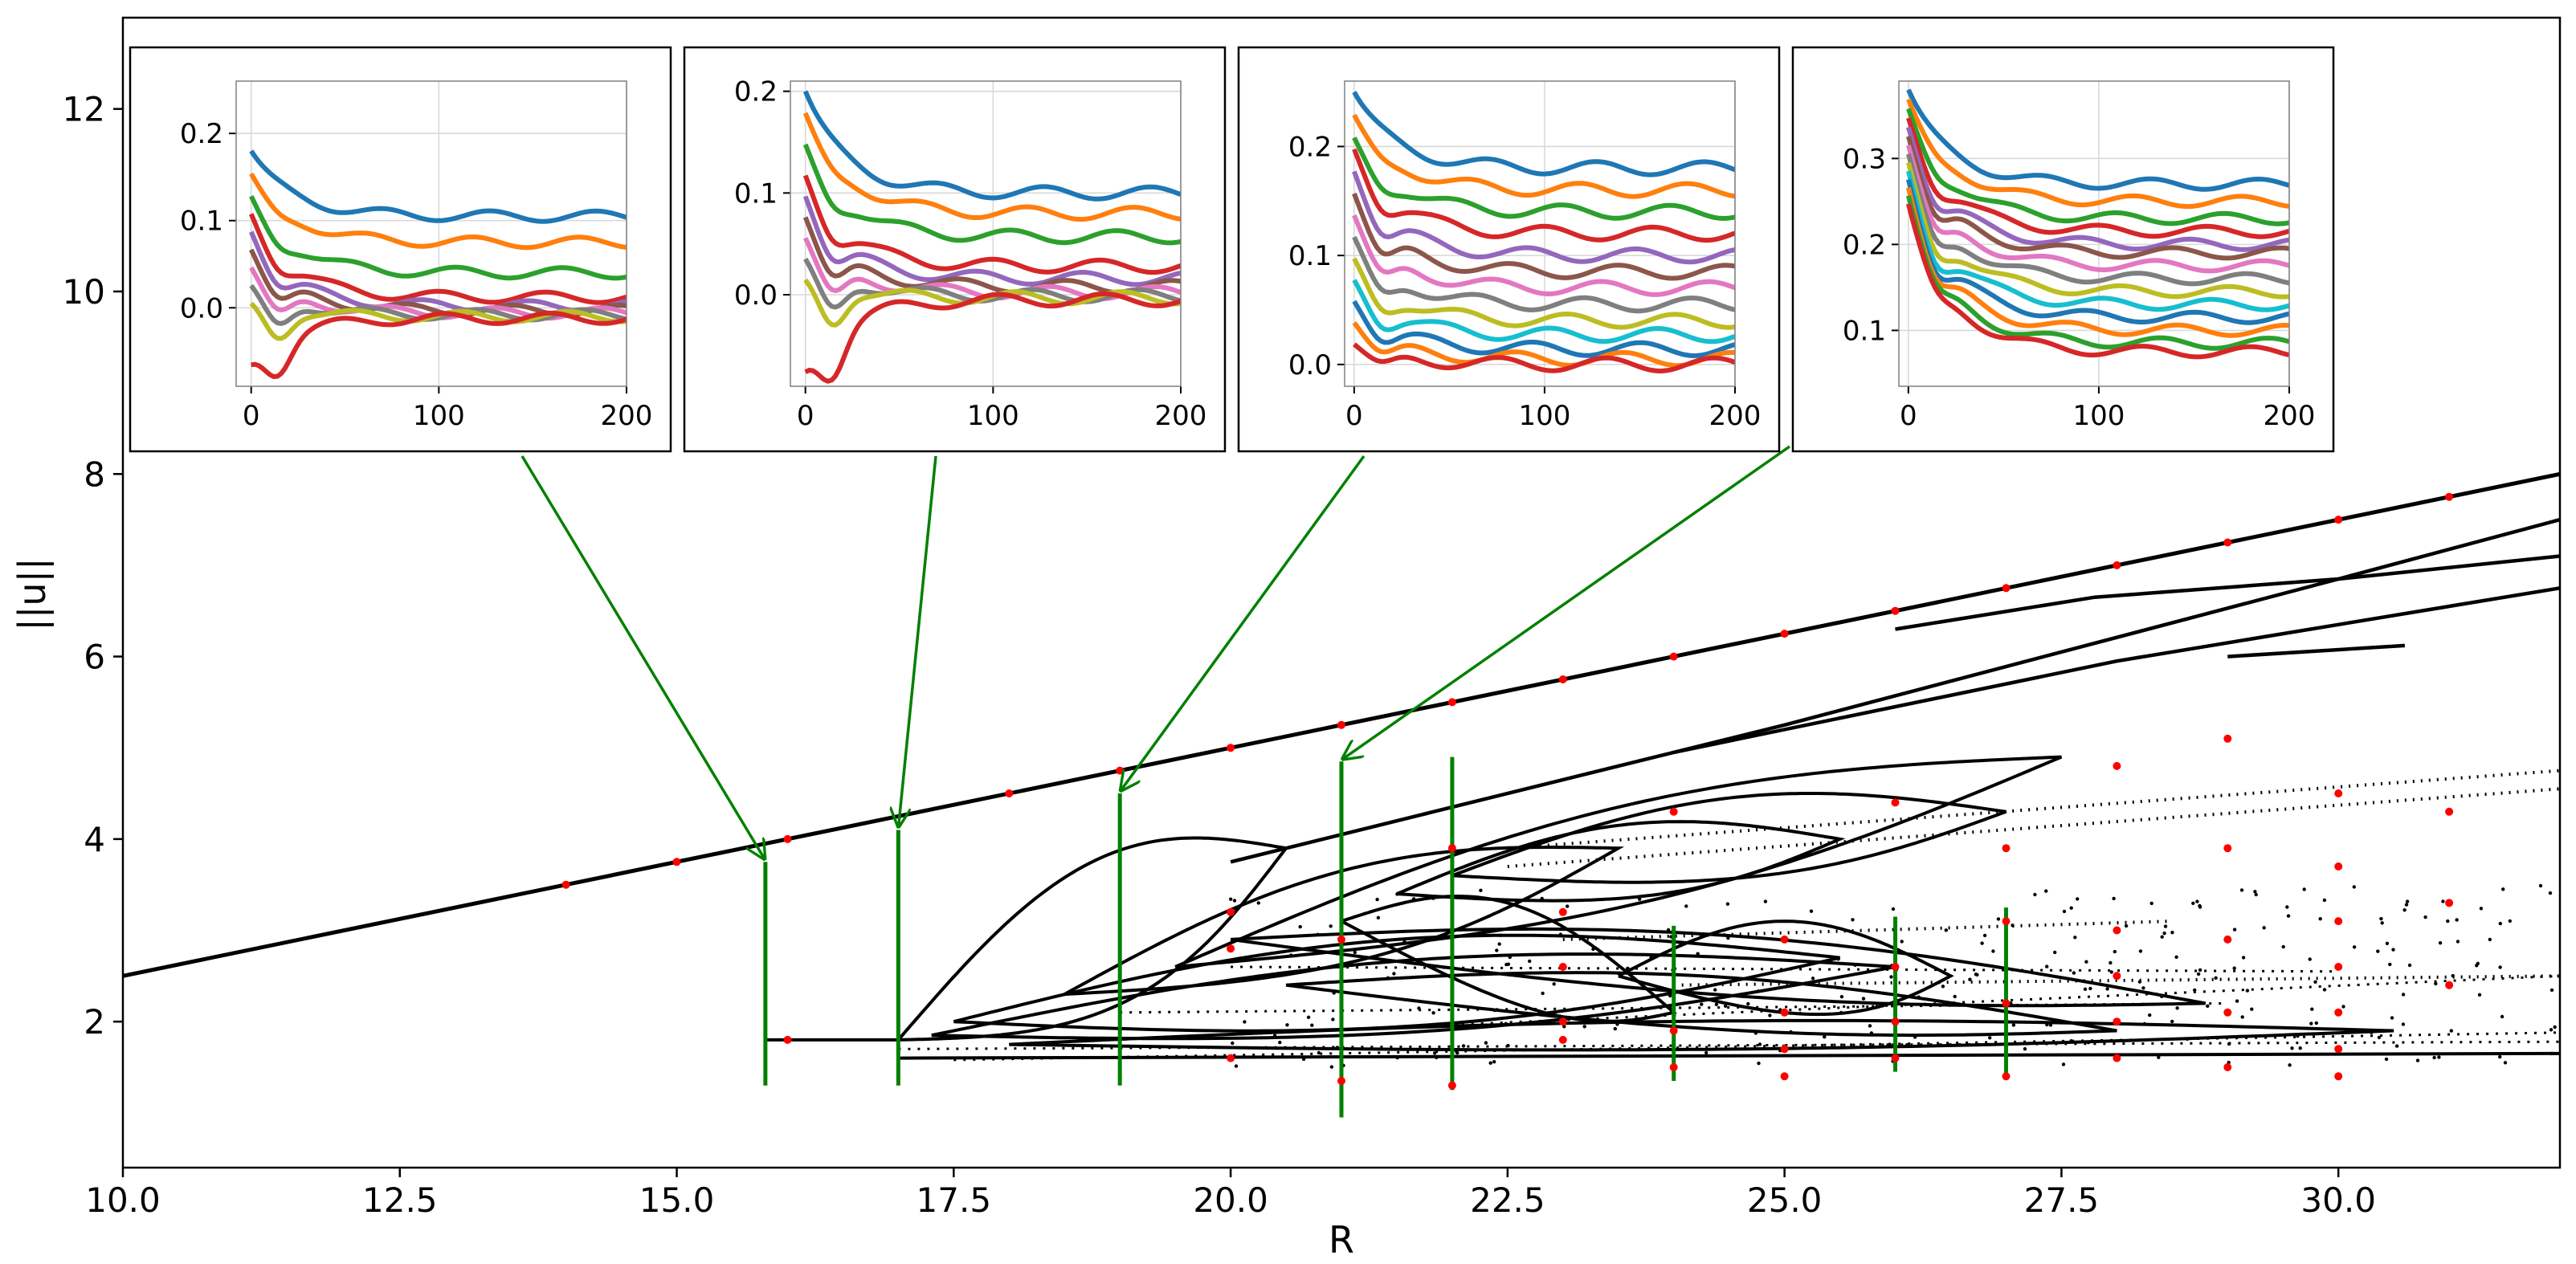 This screenshot has height=1264, width=2576. Describe the element at coordinates (94, 840) in the screenshot. I see `y-tick-label: 4` at that location.